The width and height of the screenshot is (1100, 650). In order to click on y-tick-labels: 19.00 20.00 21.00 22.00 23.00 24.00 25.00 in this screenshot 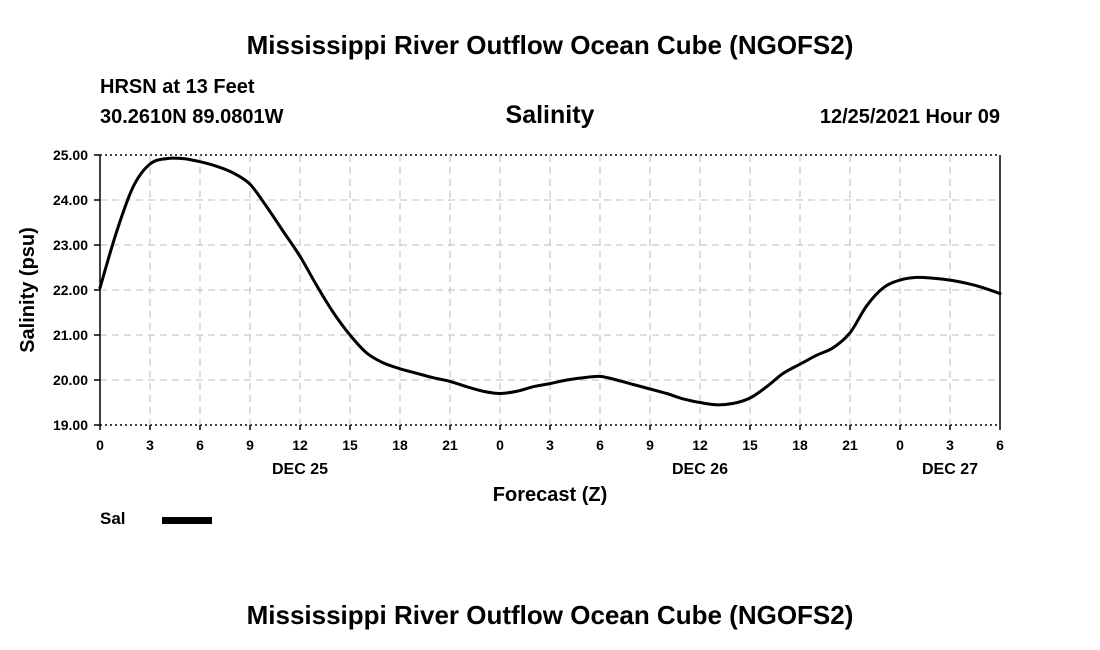, I will do `click(70, 290)`.